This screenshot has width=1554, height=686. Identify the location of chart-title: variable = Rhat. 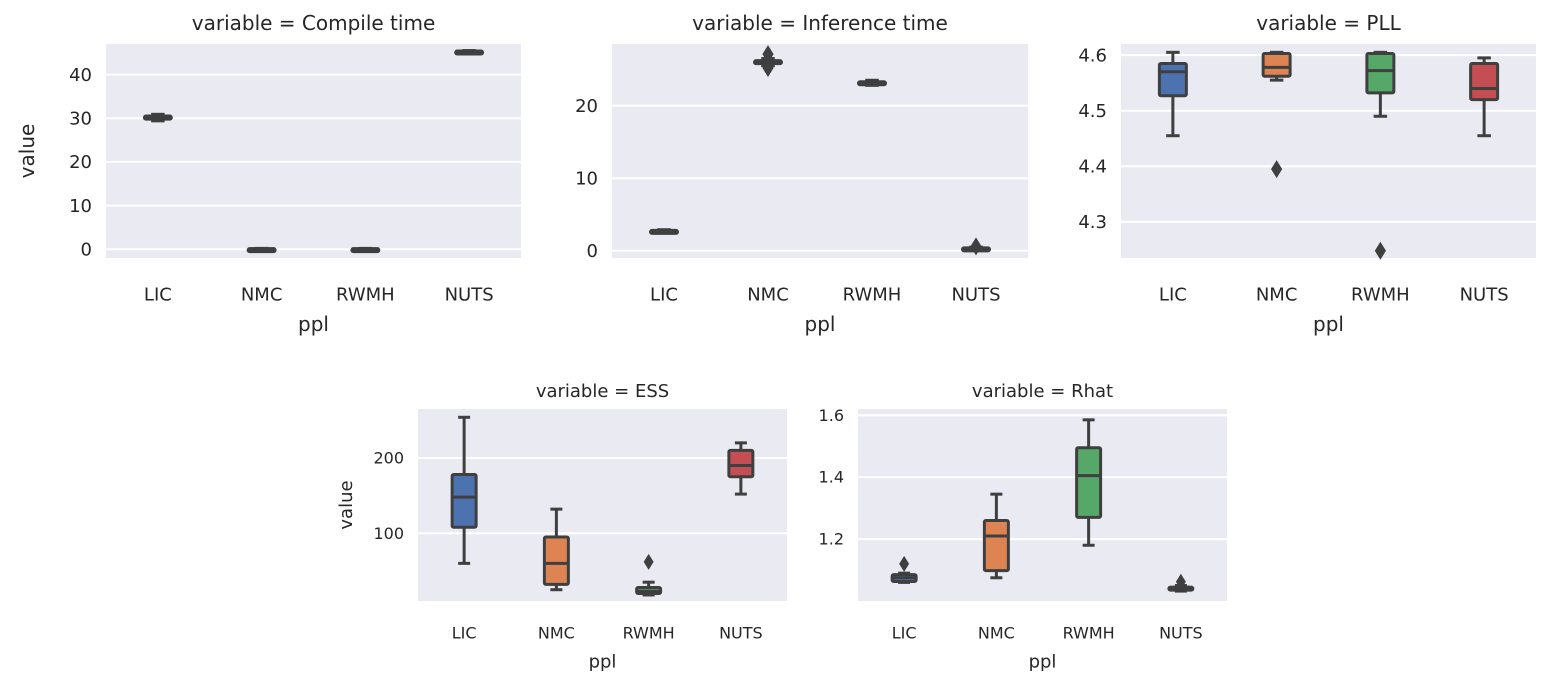
(1042, 391).